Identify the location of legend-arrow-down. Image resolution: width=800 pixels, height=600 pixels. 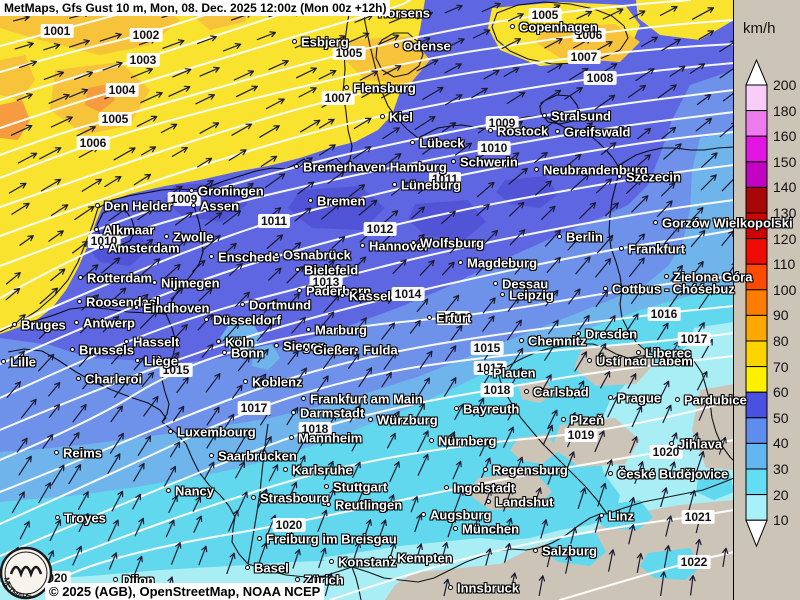
(756, 533).